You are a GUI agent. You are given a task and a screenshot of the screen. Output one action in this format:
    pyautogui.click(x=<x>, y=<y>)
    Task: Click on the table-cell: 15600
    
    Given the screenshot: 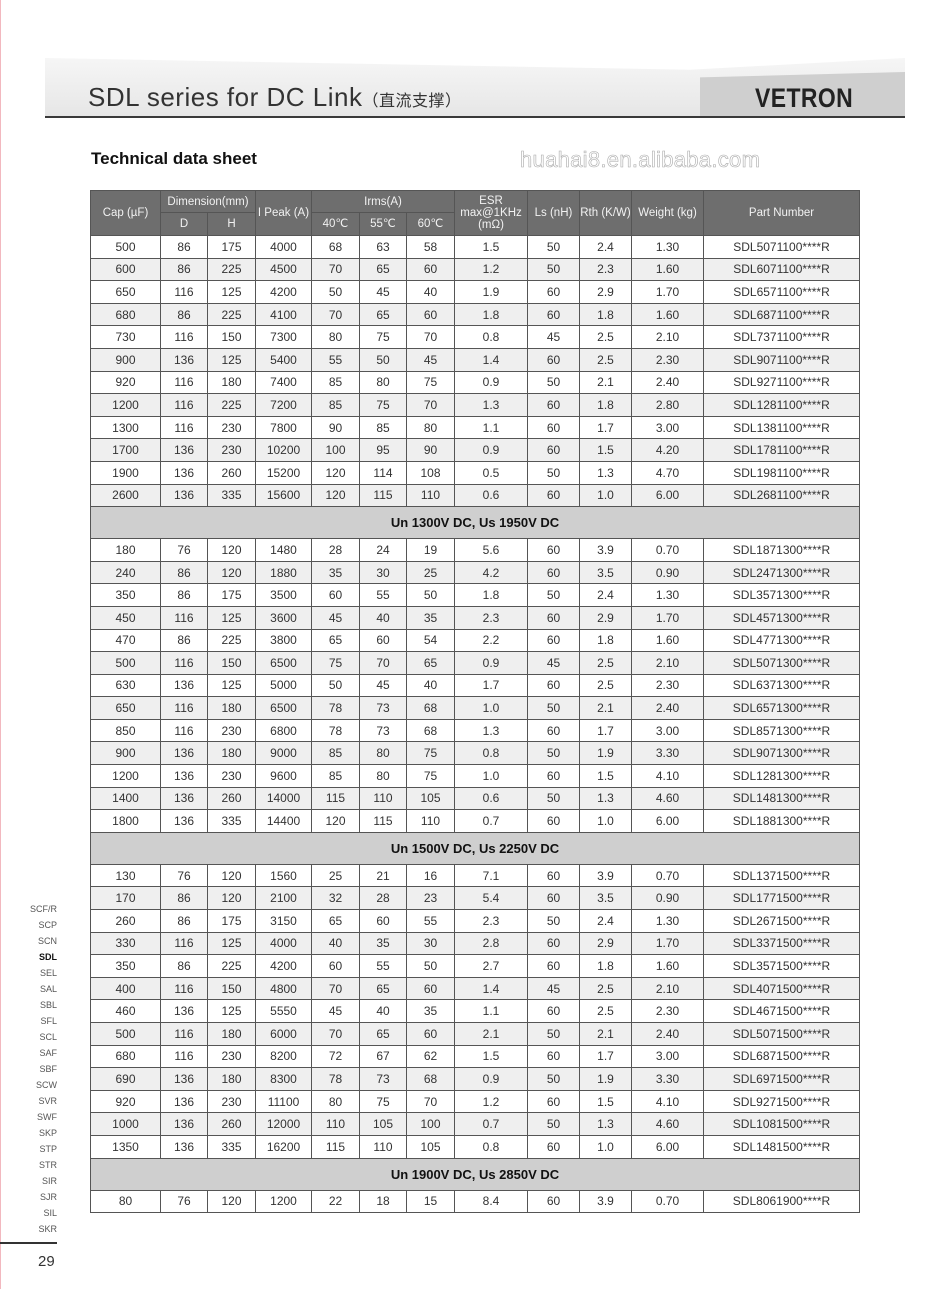 What is the action you would take?
    pyautogui.click(x=283, y=495)
    